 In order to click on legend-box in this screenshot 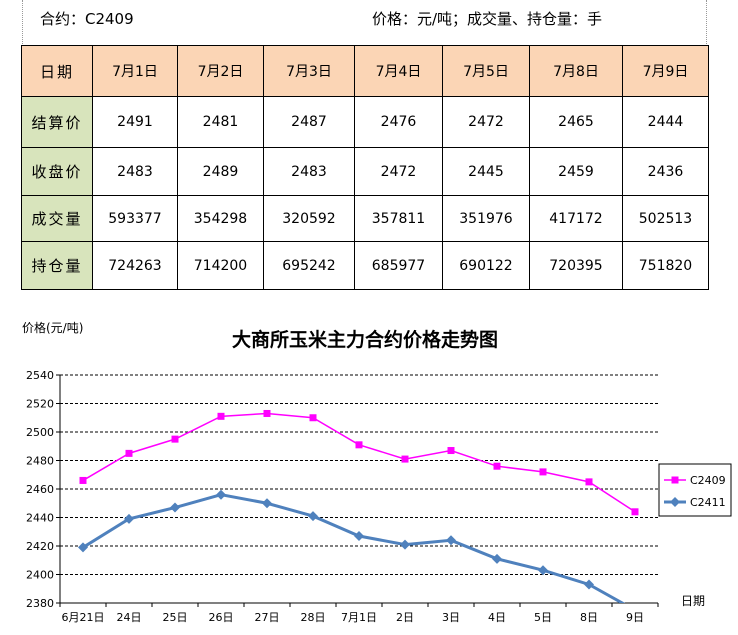, I will do `click(695, 490)`.